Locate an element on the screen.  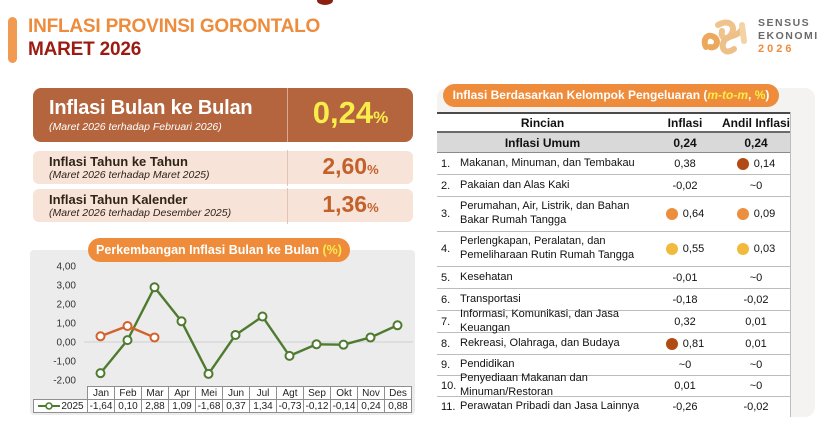
month-cell: Mar is located at coordinates (155, 393).